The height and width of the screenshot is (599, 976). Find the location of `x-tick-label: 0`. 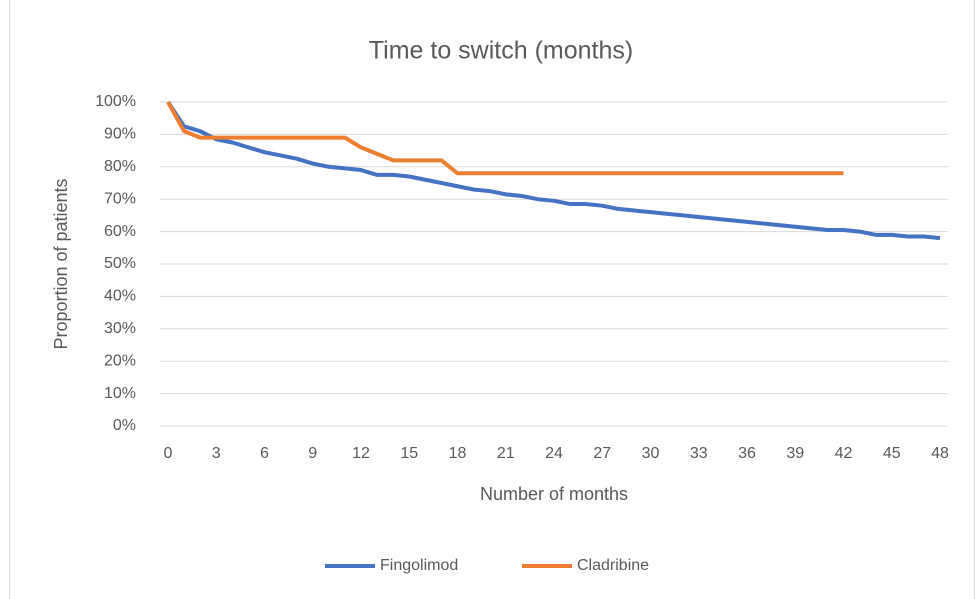

x-tick-label: 0 is located at coordinates (168, 453).